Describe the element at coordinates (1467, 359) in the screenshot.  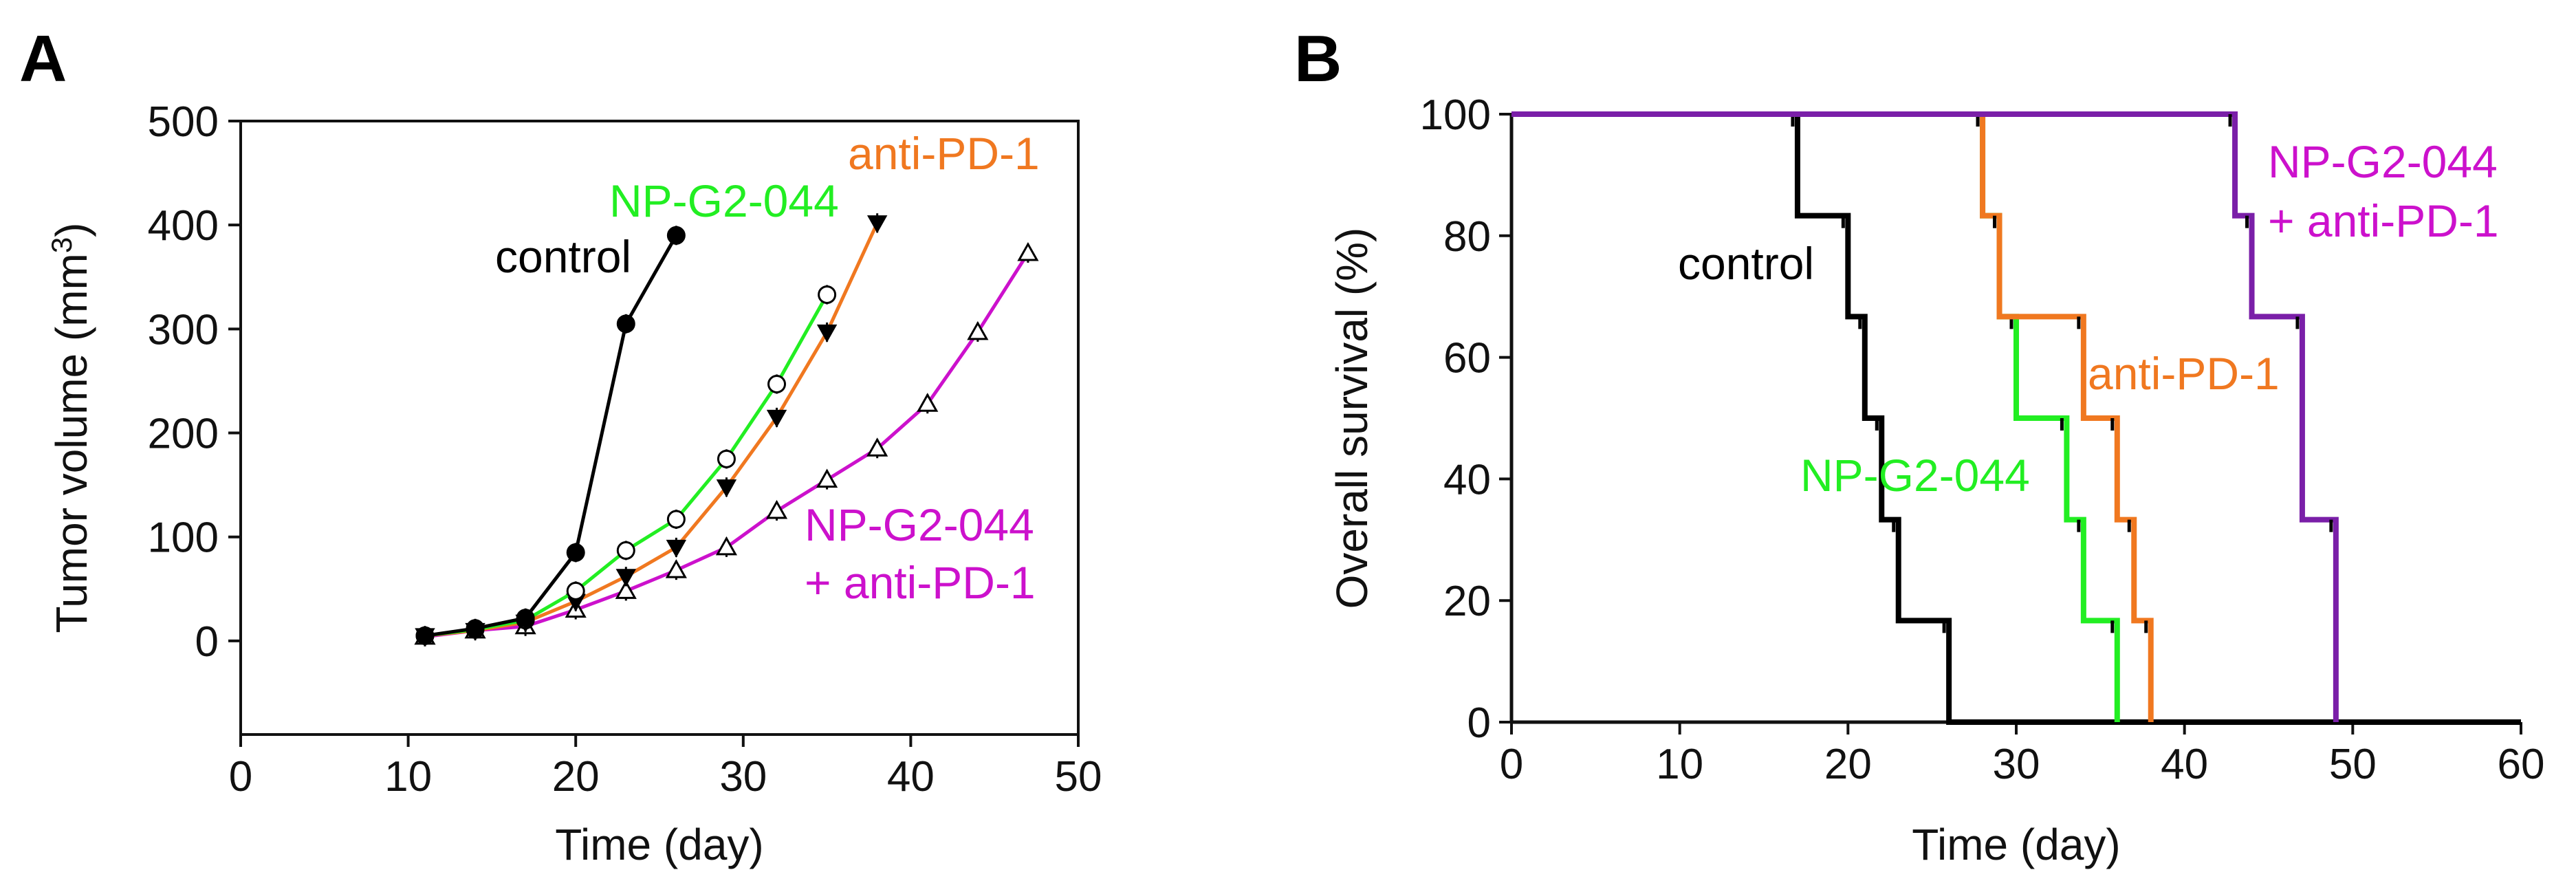
I see `y-tick-label: 60` at that location.